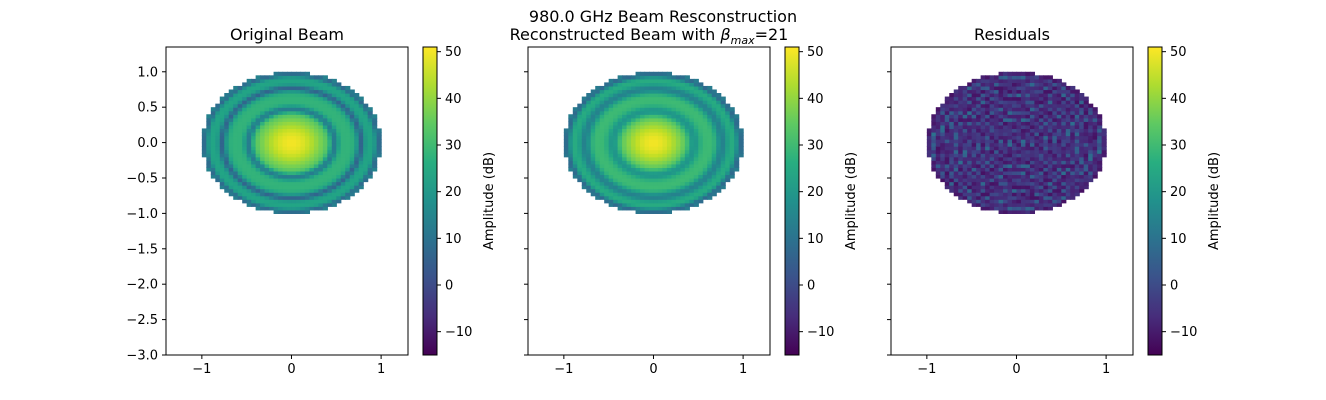  Describe the element at coordinates (815, 52) in the screenshot. I see `colorbar-tick-label: 50` at that location.